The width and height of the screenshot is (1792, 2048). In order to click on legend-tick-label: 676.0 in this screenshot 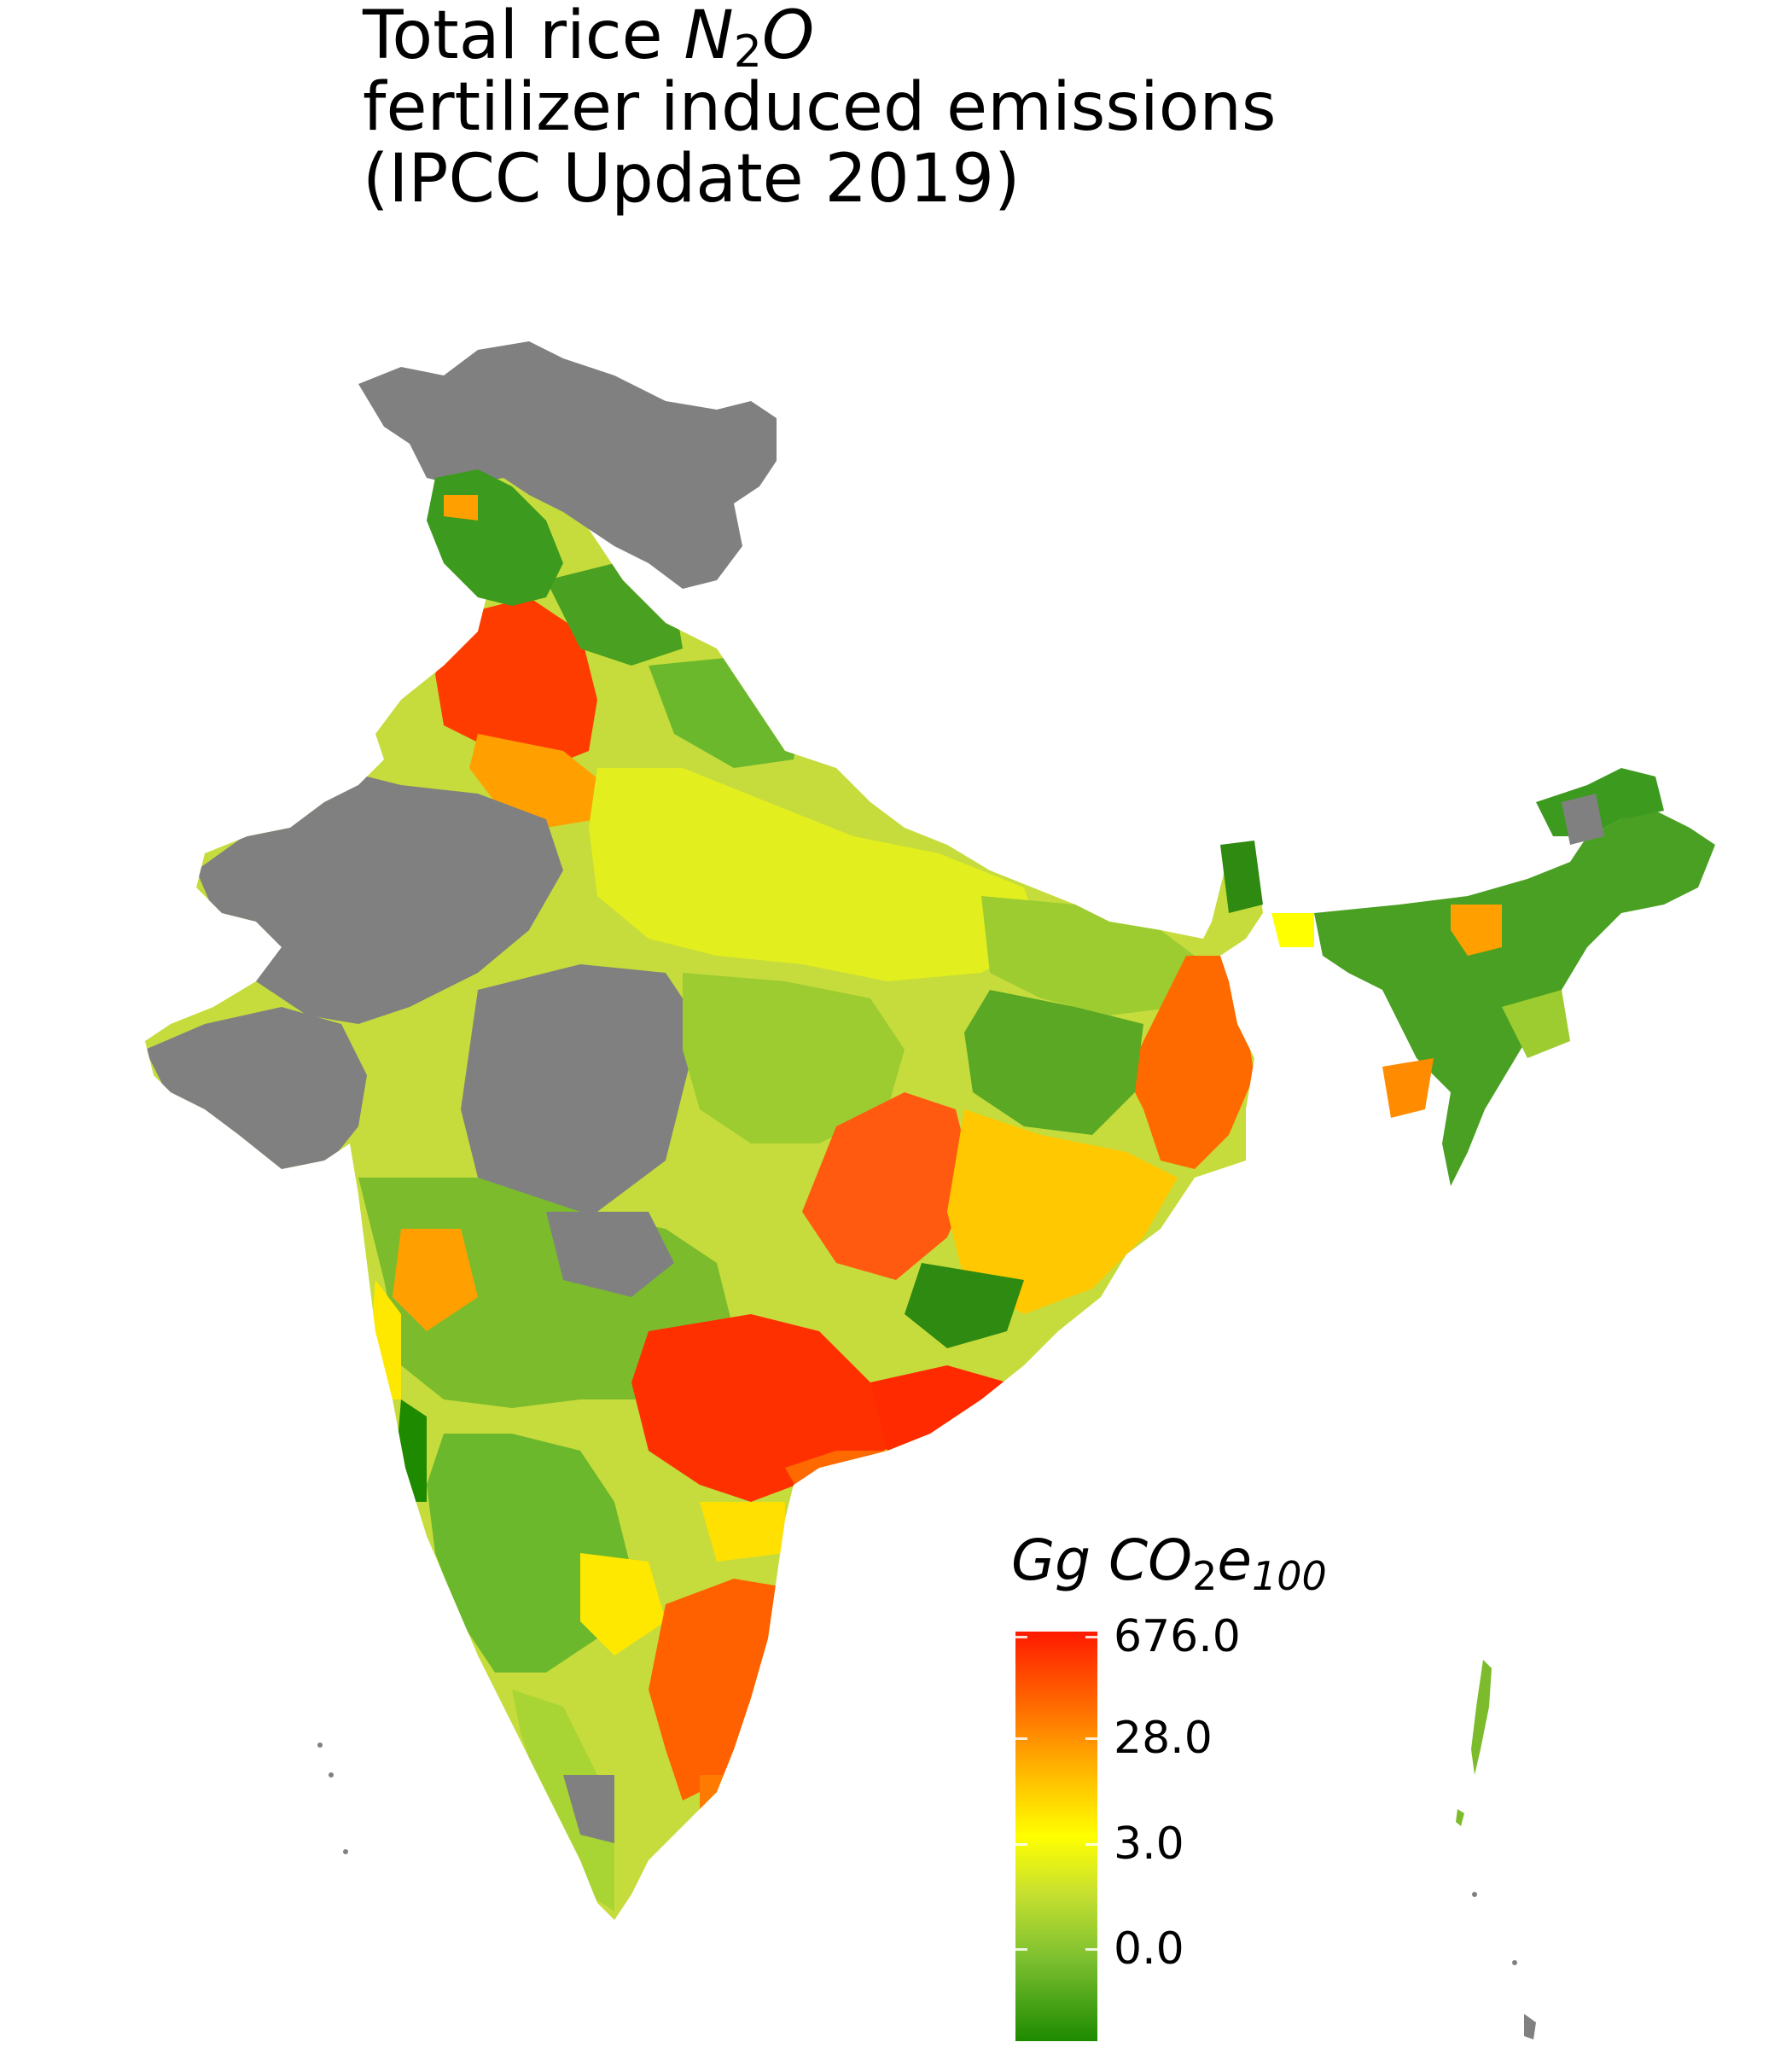, I will do `click(1177, 1636)`.